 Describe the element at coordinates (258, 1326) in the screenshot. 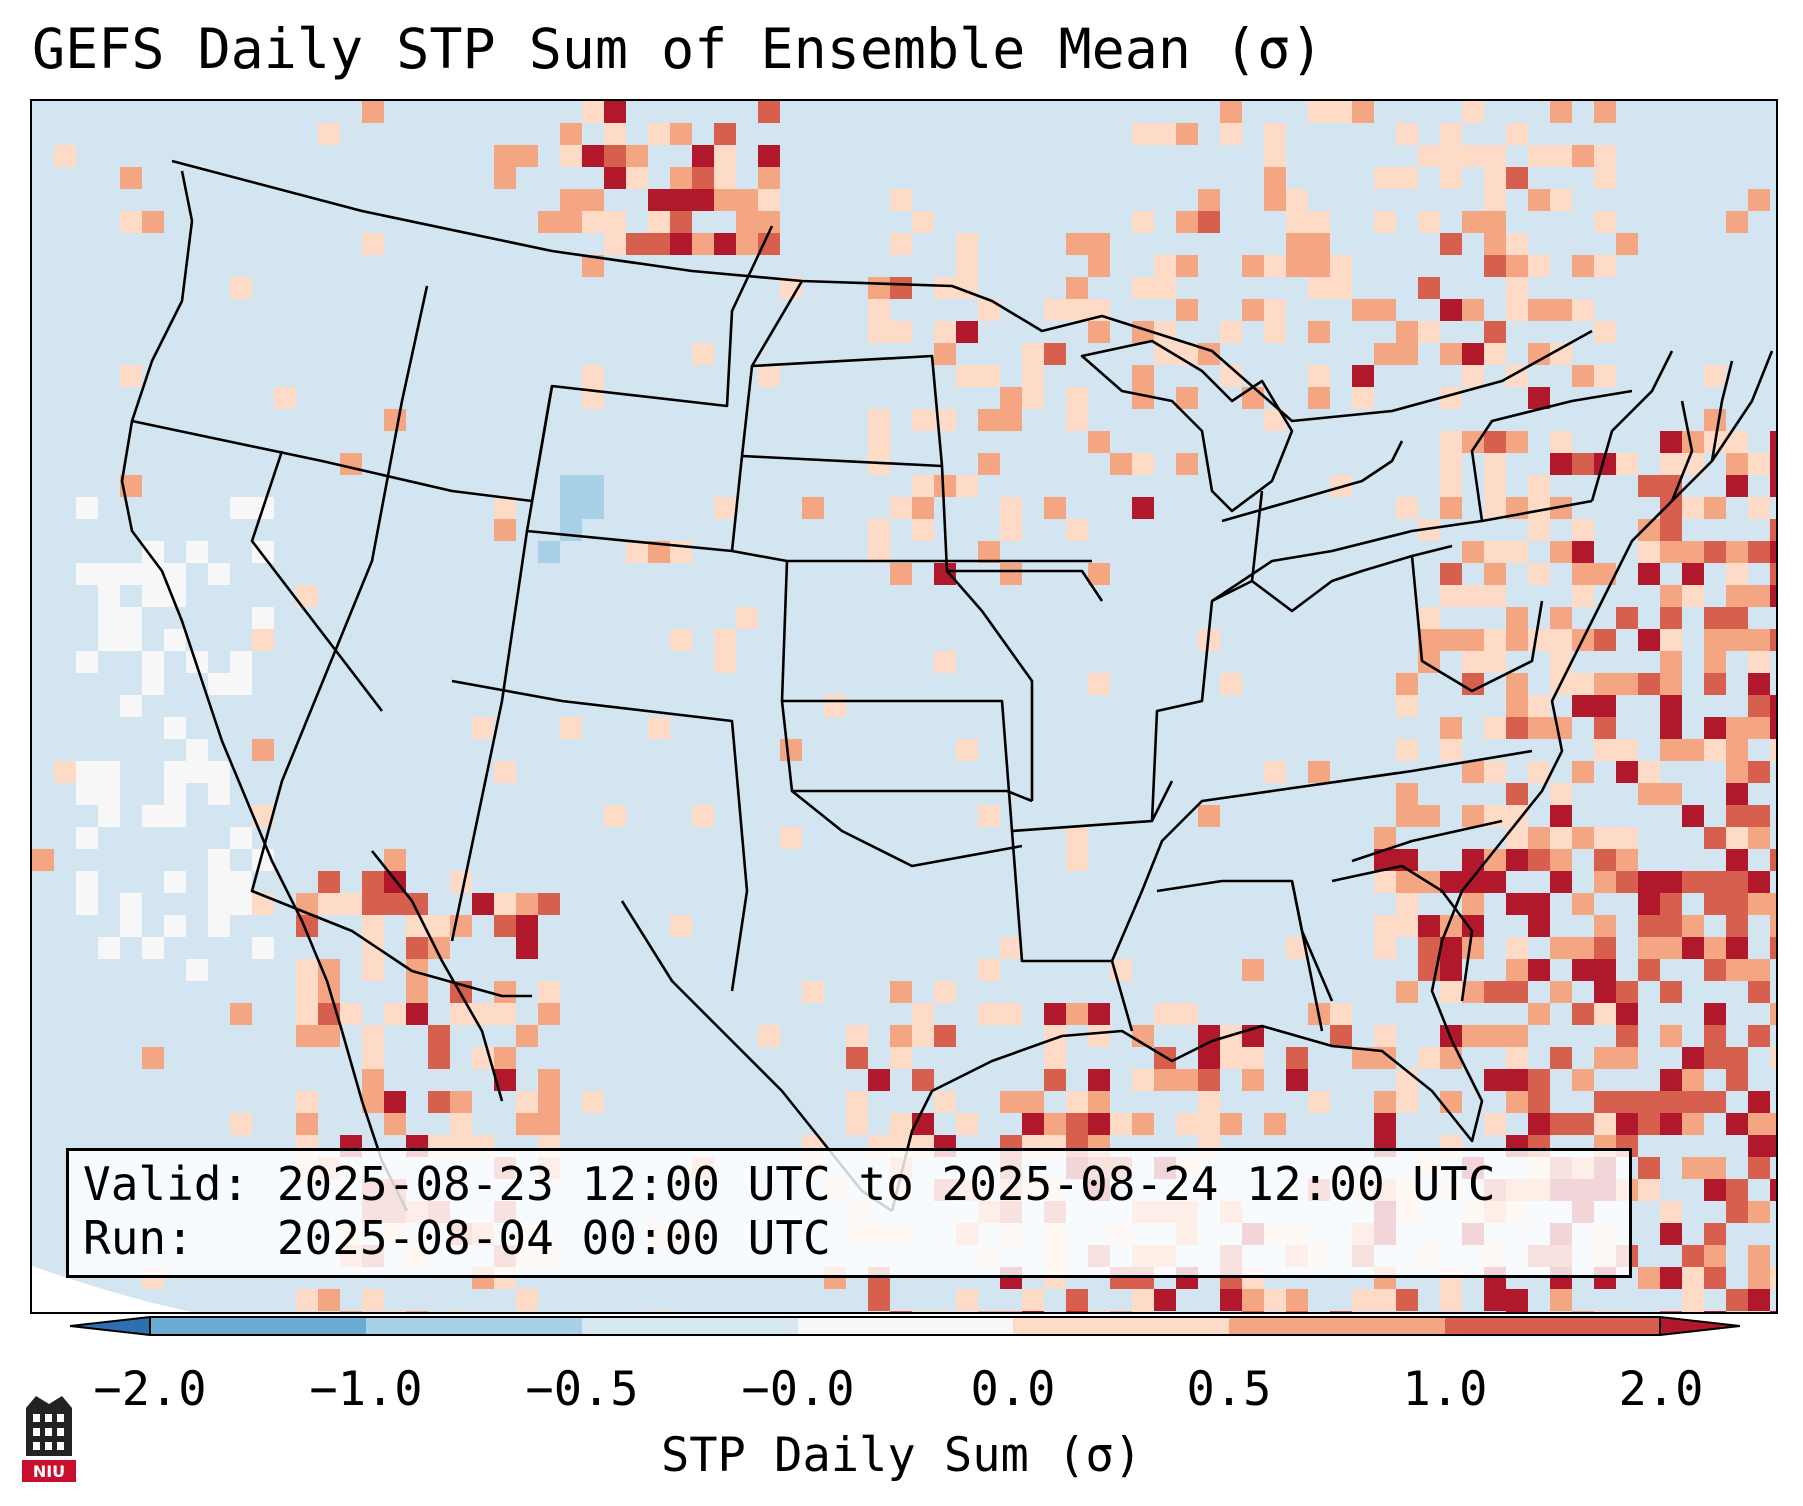

I see `colorbar-bin` at that location.